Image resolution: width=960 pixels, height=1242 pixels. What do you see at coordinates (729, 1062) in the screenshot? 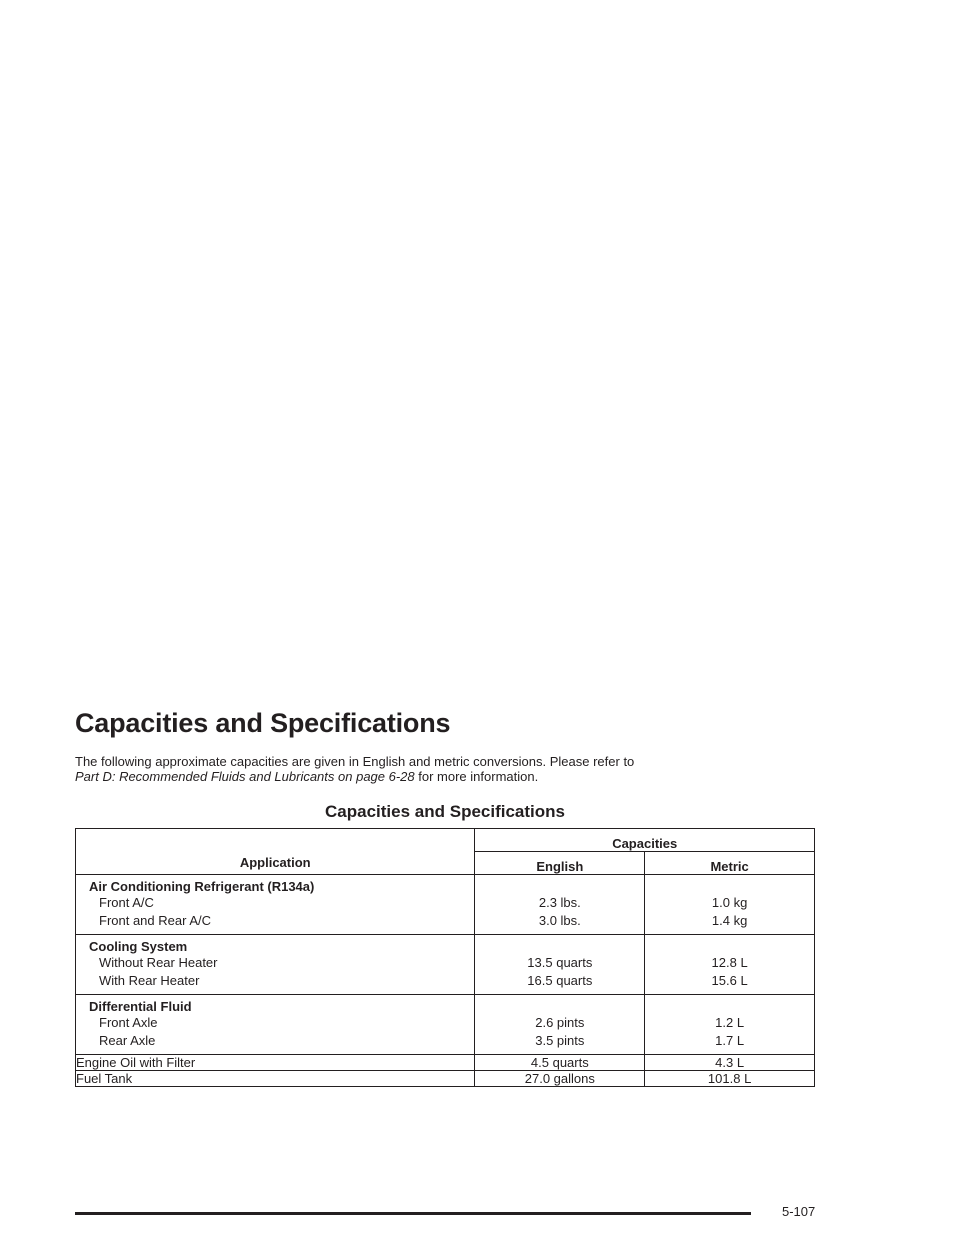
I see `metric-value: 4.3 L` at bounding box center [729, 1062].